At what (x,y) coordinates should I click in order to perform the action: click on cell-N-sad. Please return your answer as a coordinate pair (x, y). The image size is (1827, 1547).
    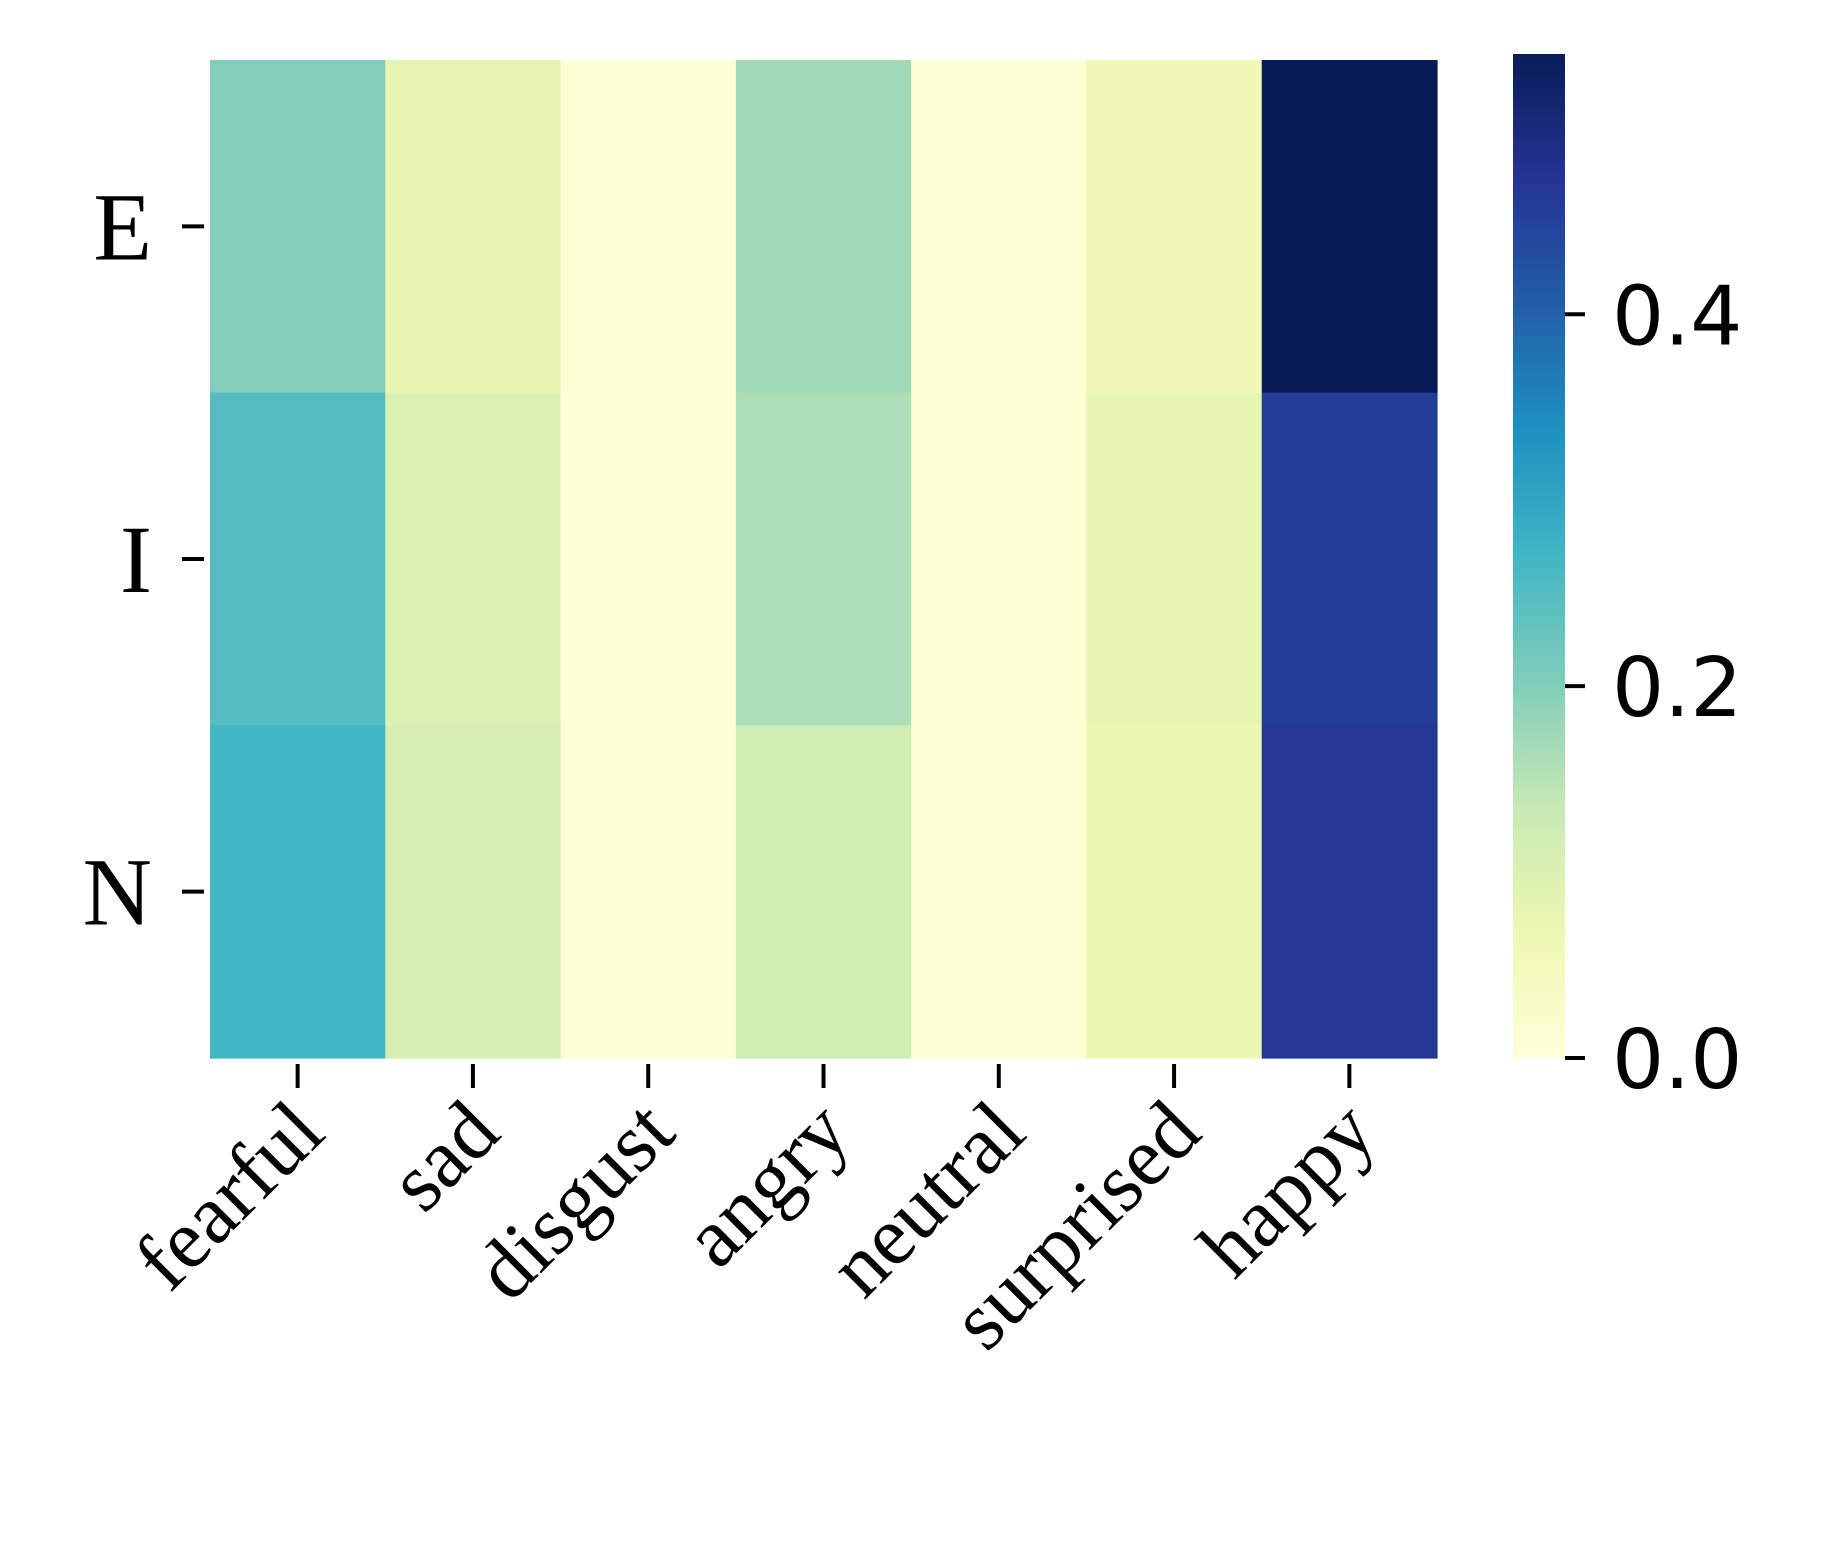
    Looking at the image, I should click on (473, 892).